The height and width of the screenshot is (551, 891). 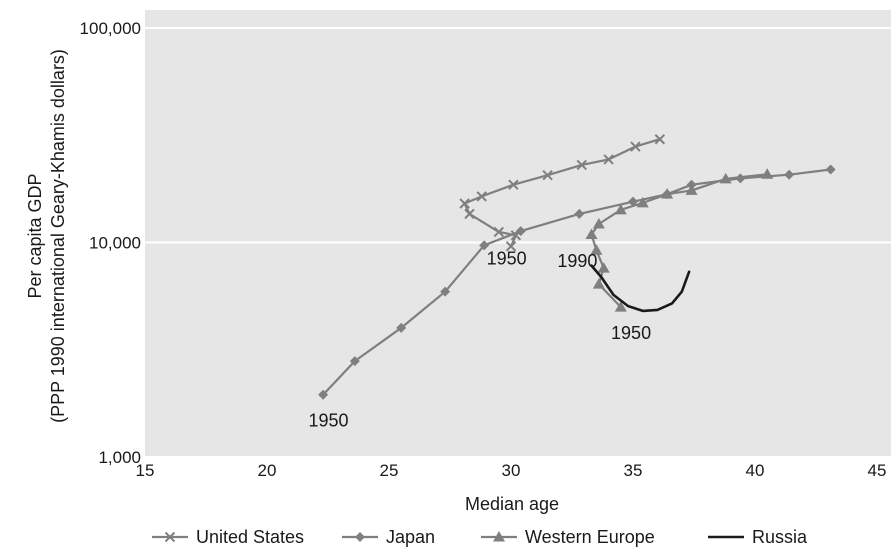 I want to click on y-tick-labels: 1,000 10,000 100,000, so click(x=110, y=243).